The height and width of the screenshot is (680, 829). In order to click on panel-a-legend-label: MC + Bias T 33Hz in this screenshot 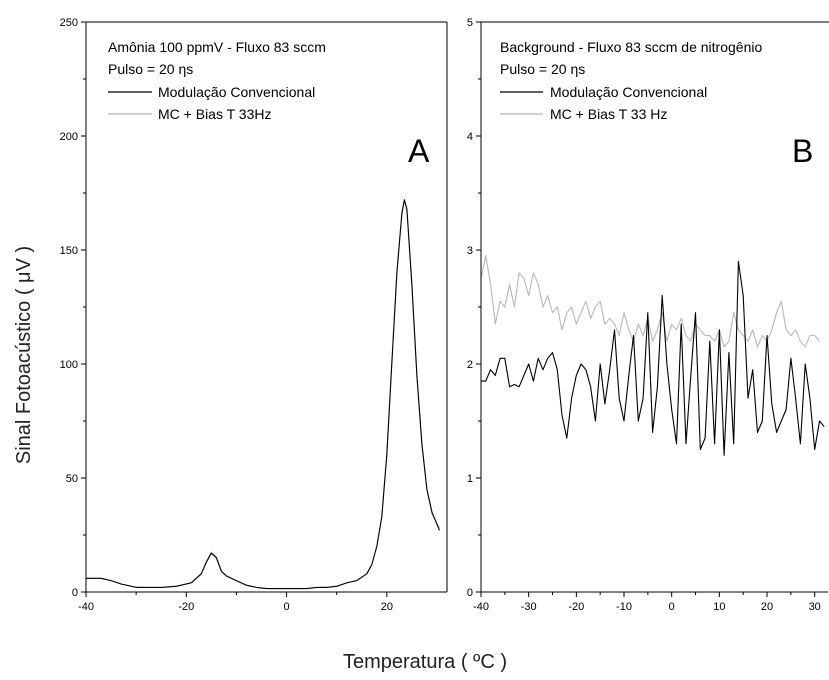, I will do `click(214, 114)`.